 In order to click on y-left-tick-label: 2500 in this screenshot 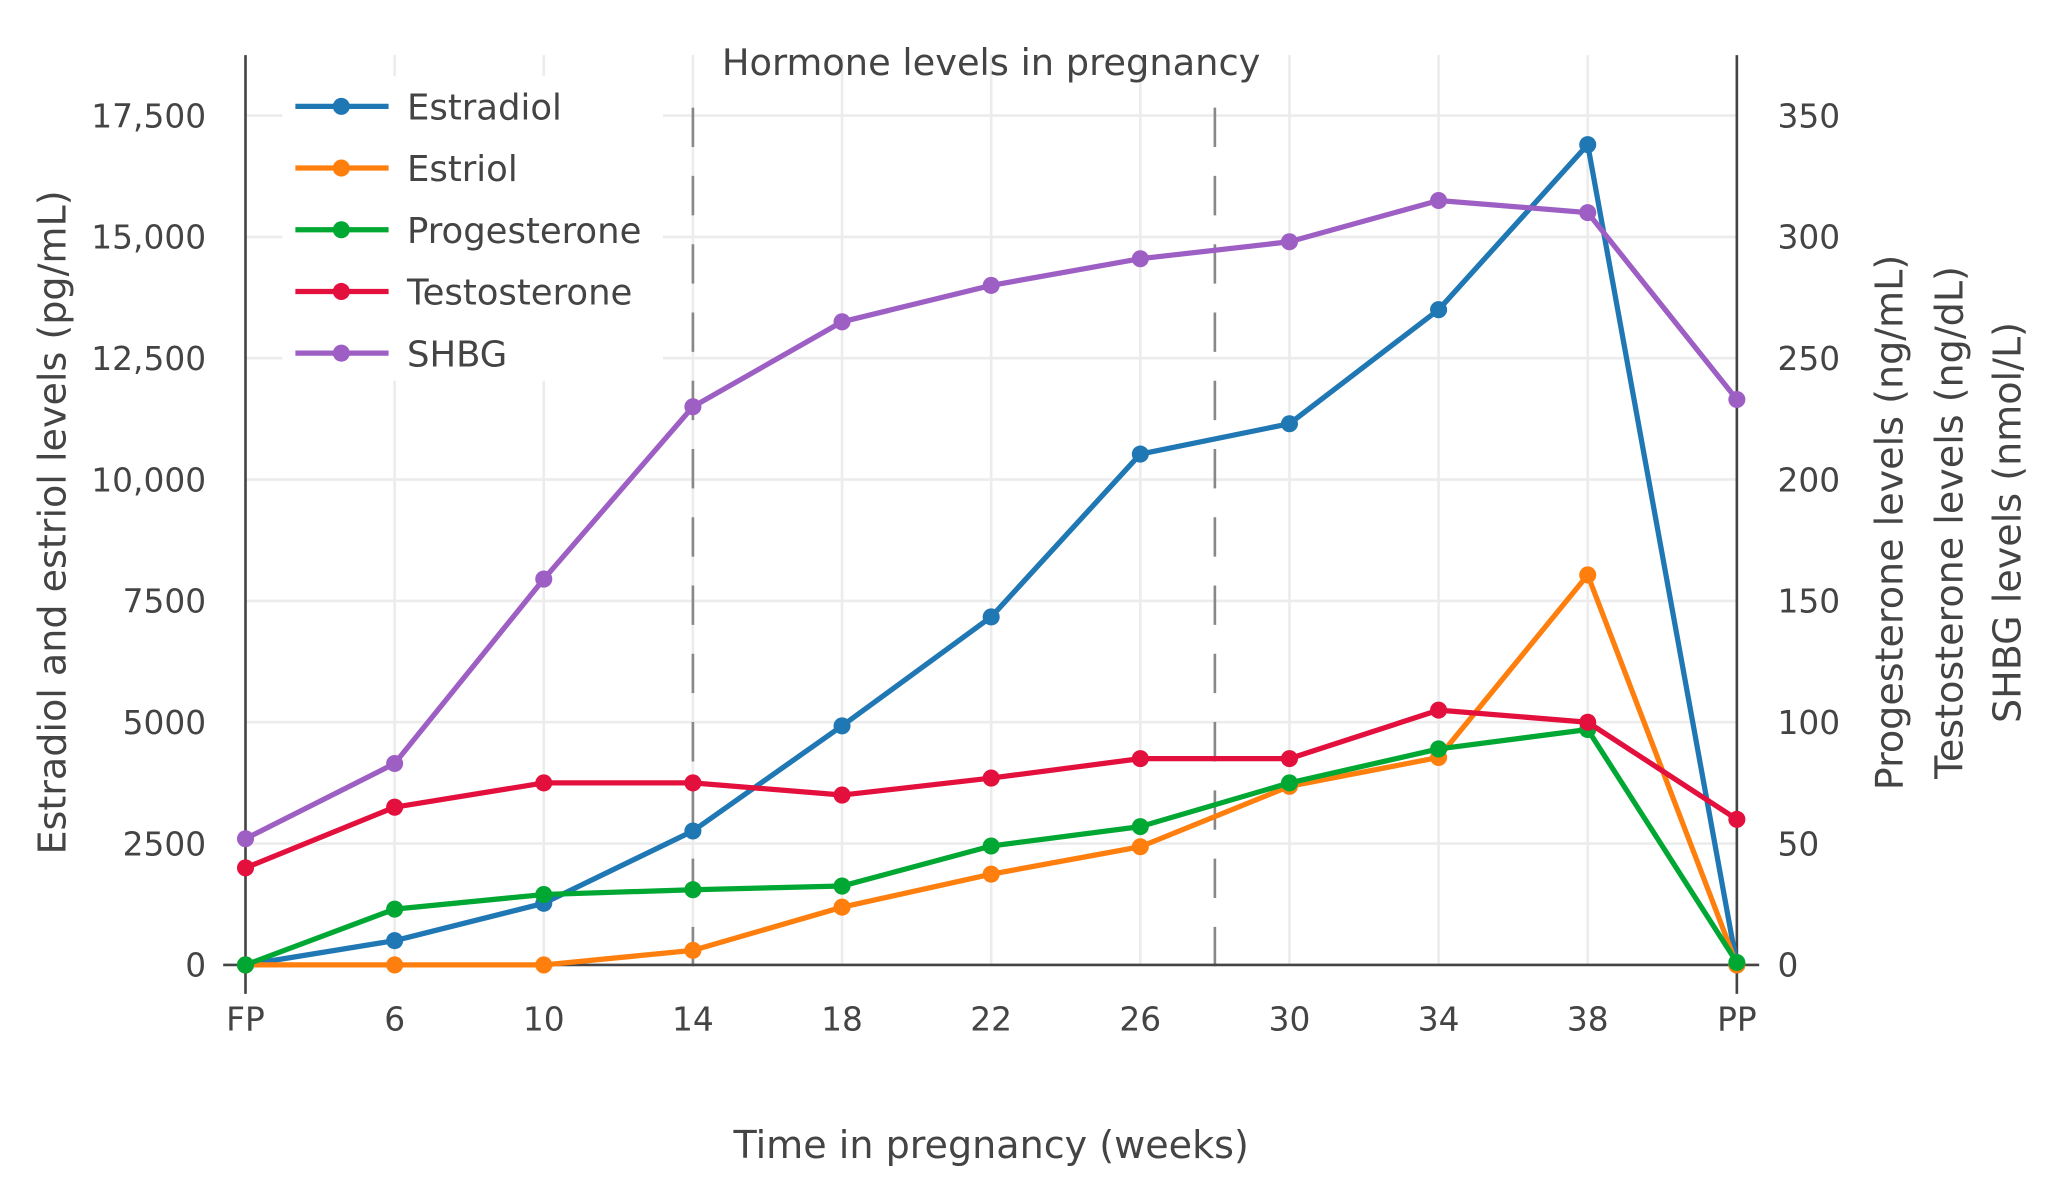, I will do `click(165, 844)`.